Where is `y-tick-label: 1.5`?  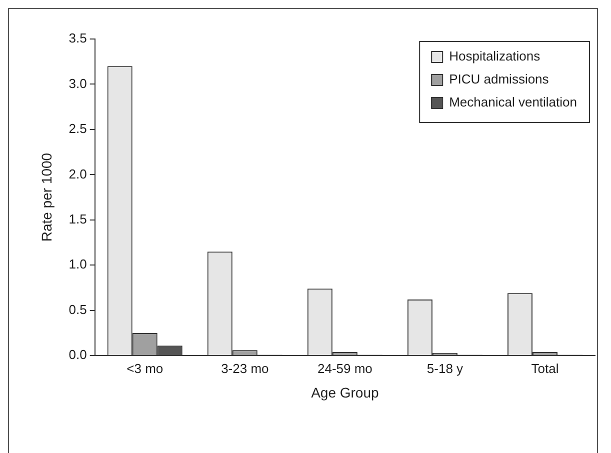 y-tick-label: 1.5 is located at coordinates (77, 218).